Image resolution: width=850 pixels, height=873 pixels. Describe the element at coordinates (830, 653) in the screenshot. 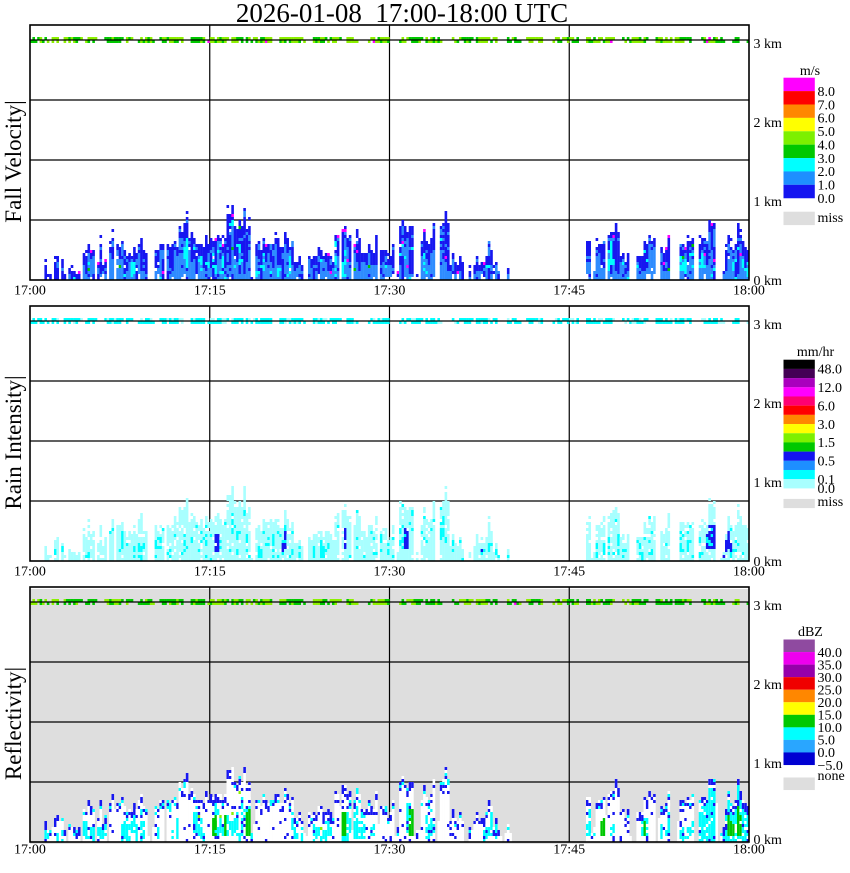

I see `svg-text: 40.0` at that location.